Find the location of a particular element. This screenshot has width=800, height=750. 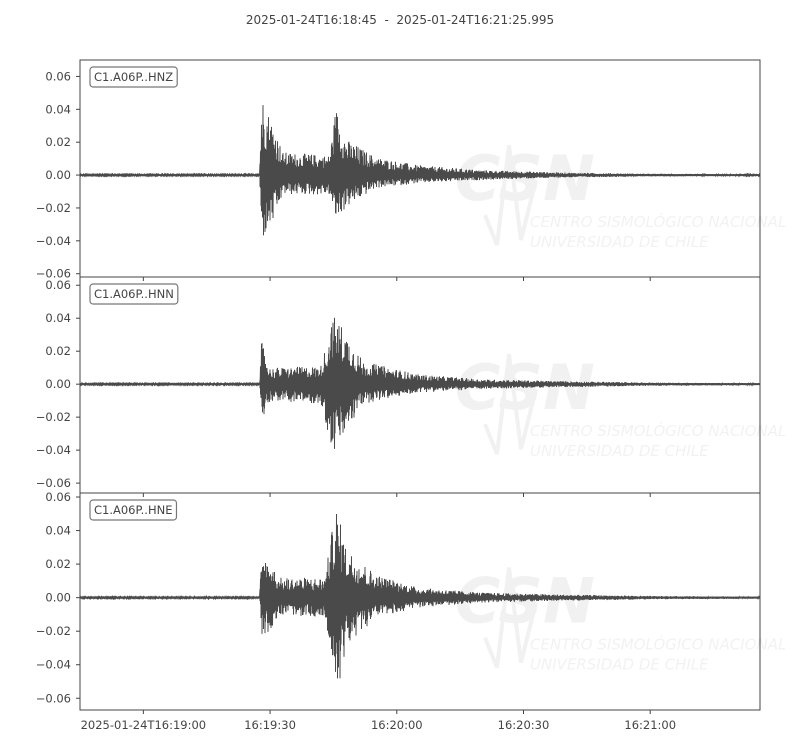

trace-label: C1.A06P..HNE is located at coordinates (133, 510).